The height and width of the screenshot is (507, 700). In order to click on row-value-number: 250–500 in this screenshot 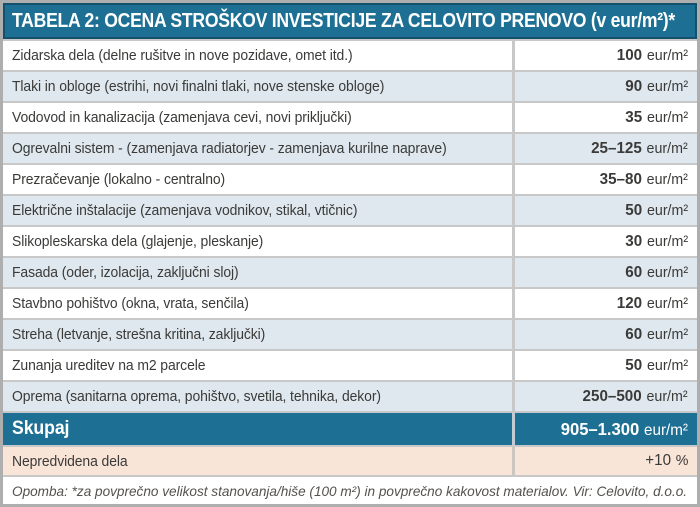, I will do `click(612, 396)`.